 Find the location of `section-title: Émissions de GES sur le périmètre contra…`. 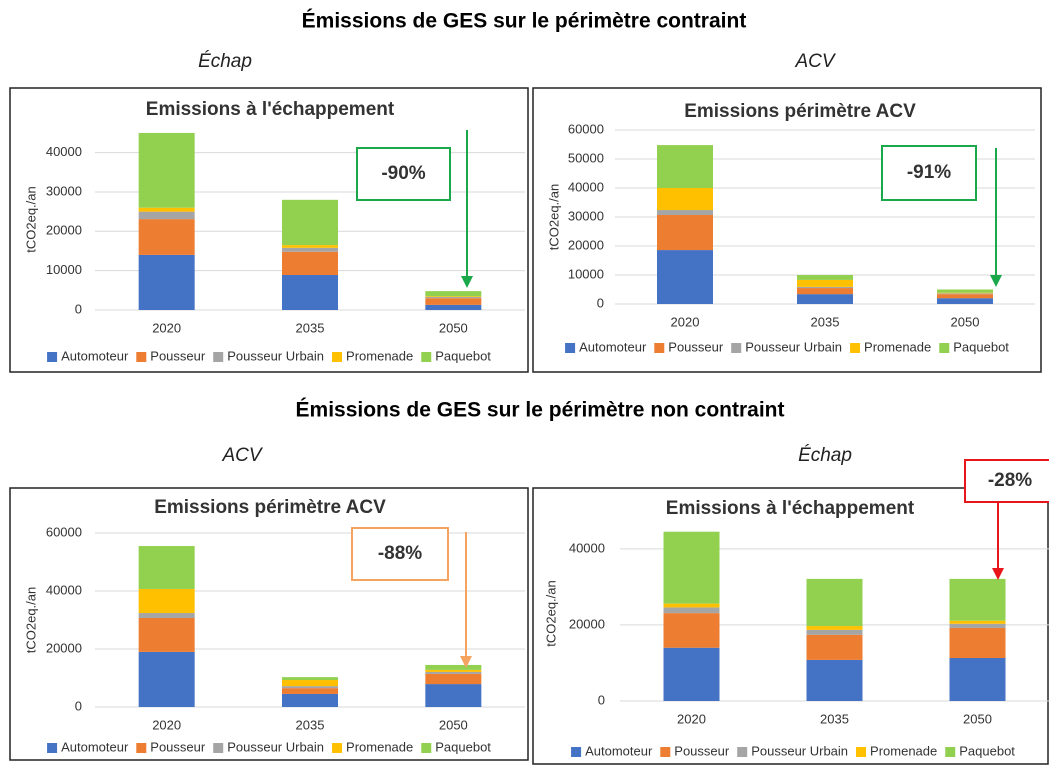

section-title: Émissions de GES sur le périmètre contra… is located at coordinates (524, 21).